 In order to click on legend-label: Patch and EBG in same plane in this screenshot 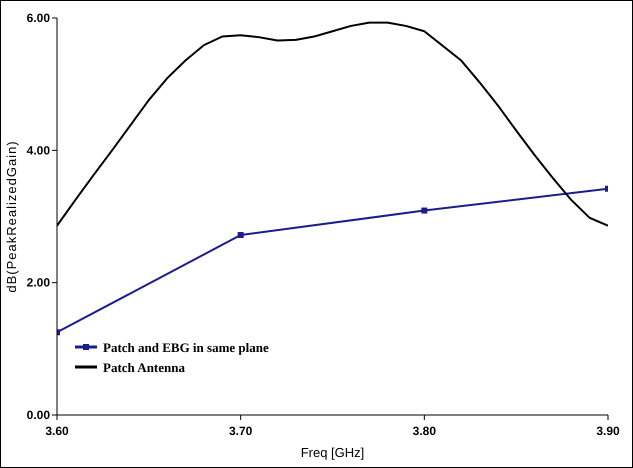, I will do `click(186, 347)`.